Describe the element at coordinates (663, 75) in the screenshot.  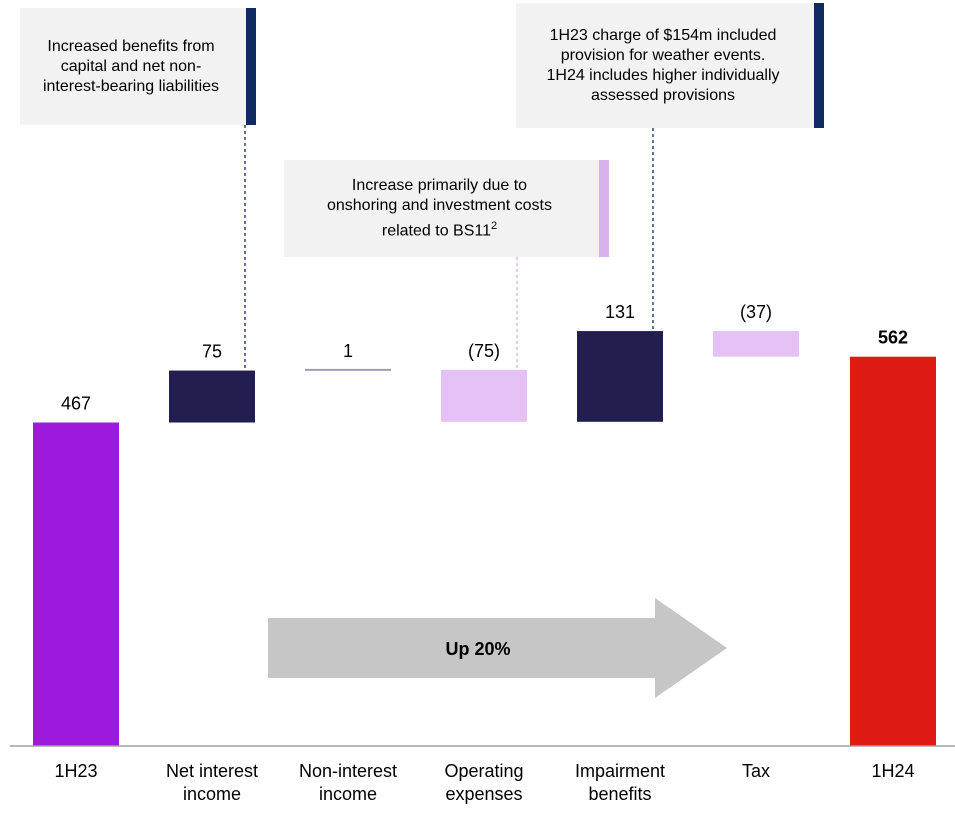
I see `callout-line: 1H24 includes higher individually` at that location.